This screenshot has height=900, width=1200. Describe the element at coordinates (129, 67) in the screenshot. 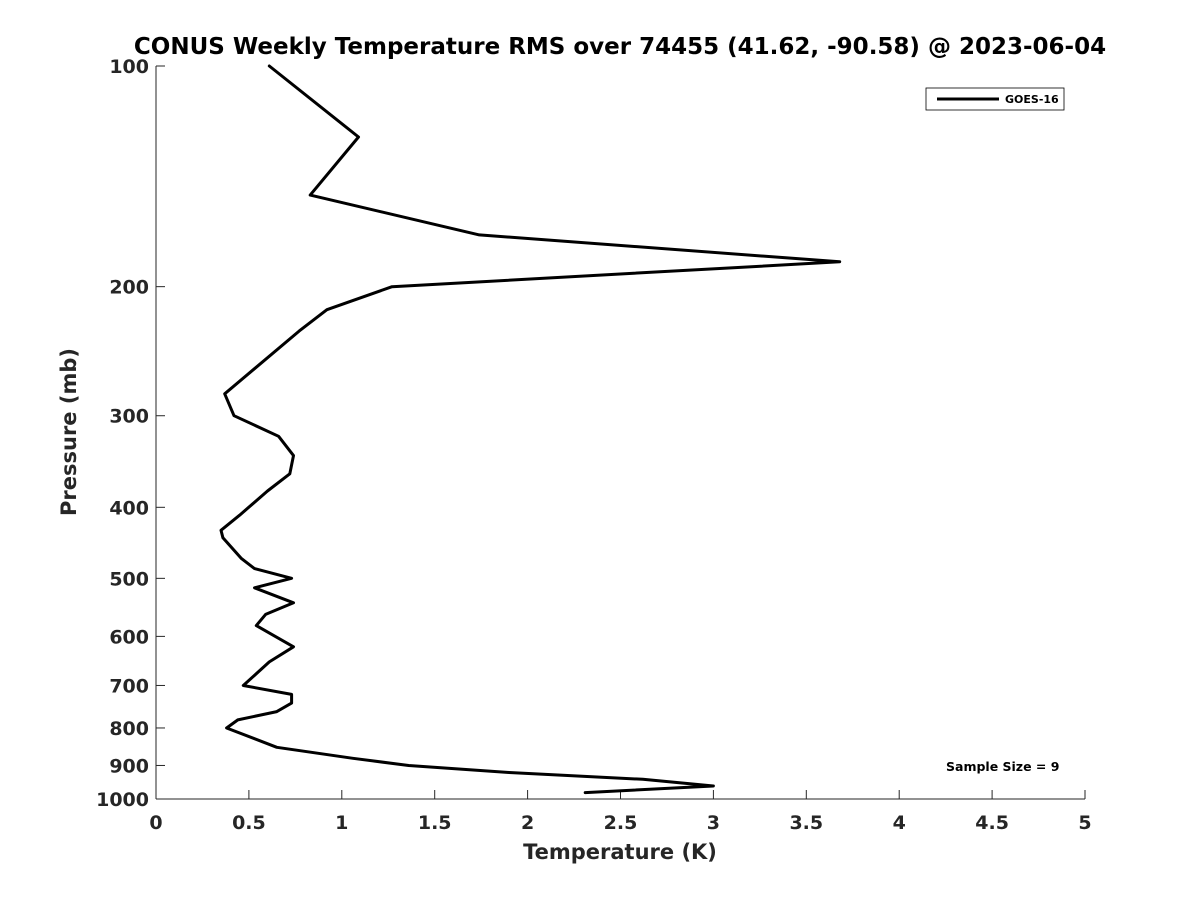

I see `y-tick-label: 100` at that location.